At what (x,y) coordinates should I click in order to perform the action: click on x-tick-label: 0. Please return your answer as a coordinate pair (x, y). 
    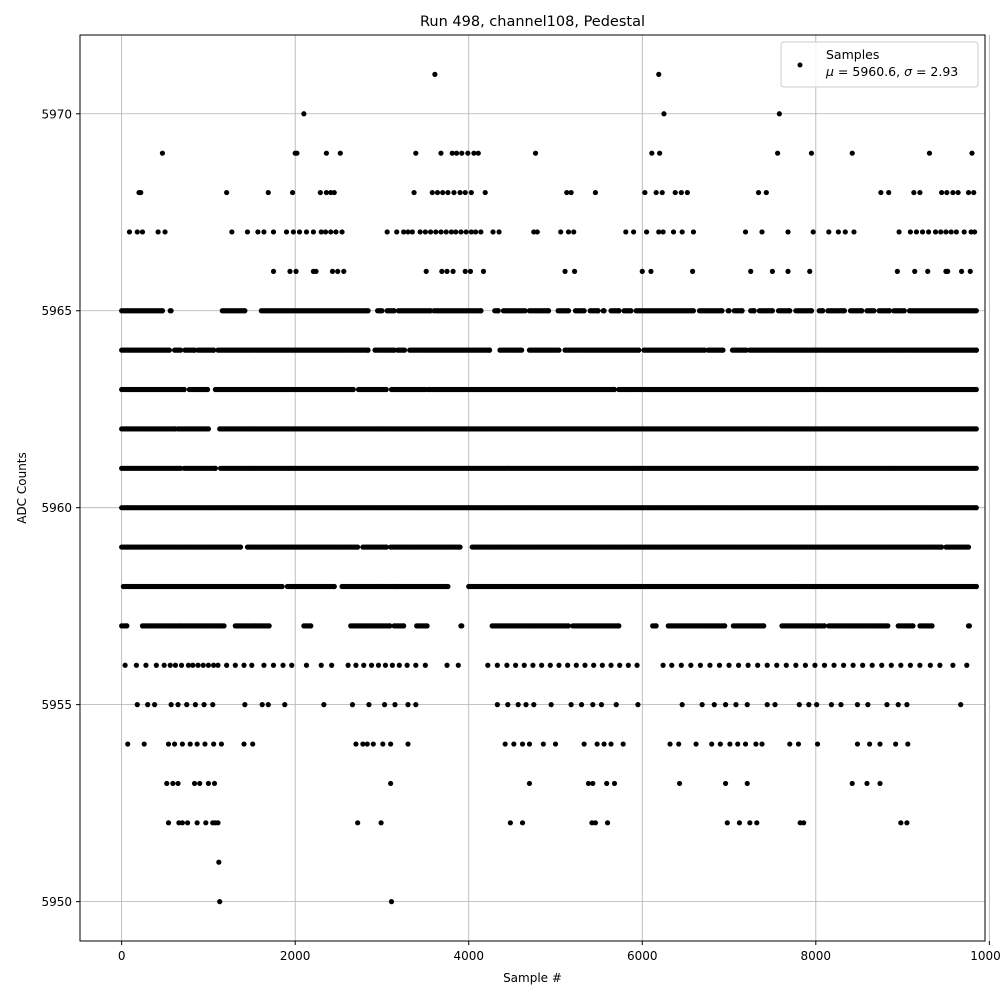
    Looking at the image, I should click on (122, 956).